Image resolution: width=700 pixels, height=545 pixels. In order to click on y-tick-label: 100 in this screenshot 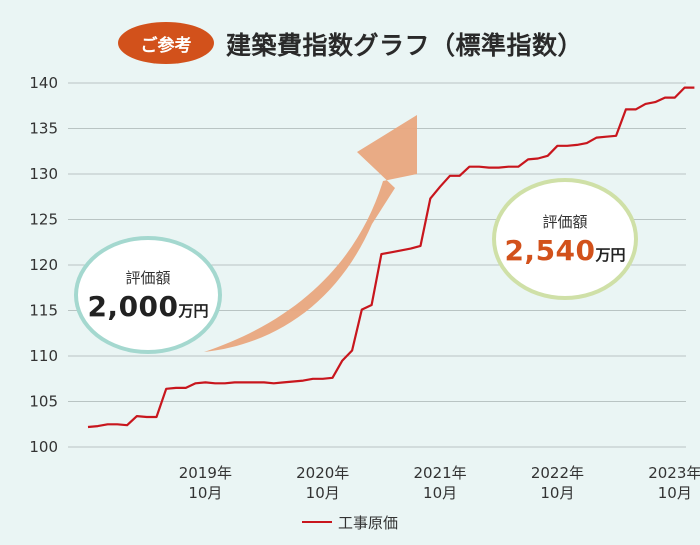, I will do `click(43, 447)`.